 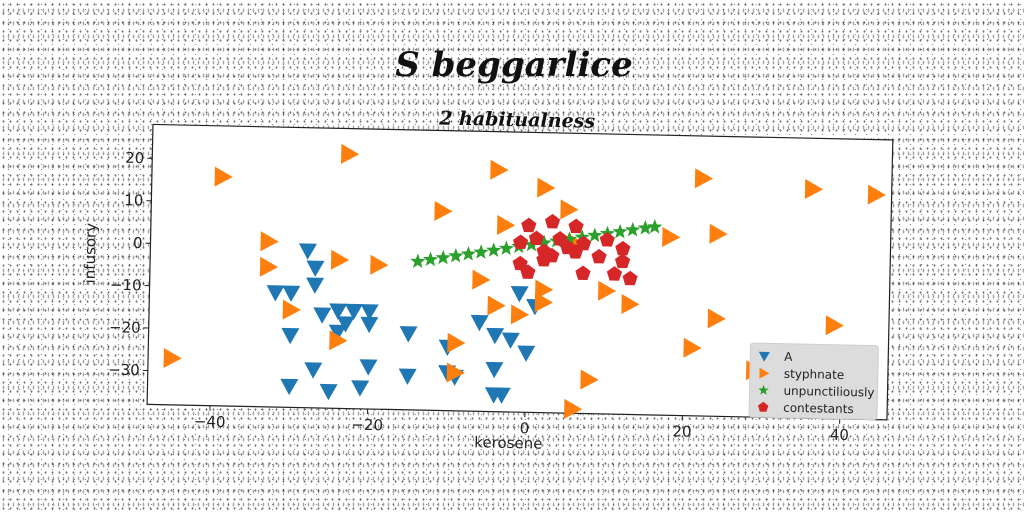 I want to click on legend-label: contestants, so click(x=818, y=408).